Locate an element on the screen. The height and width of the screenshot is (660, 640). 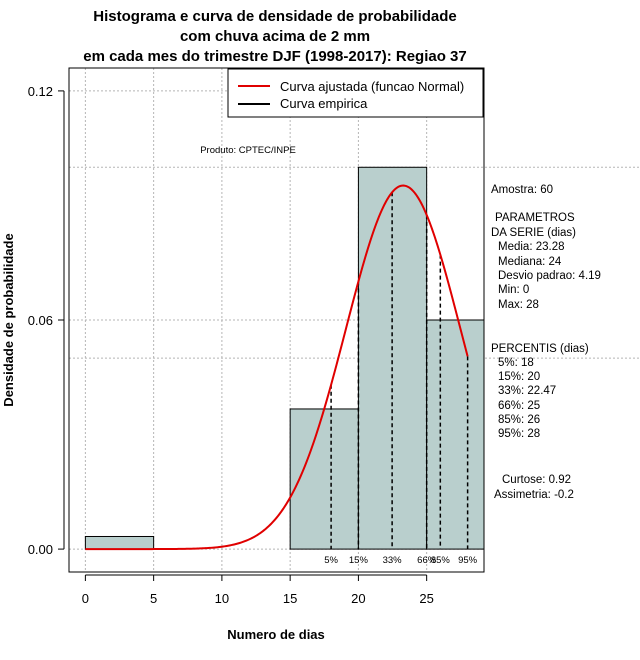
mediana-text: Mediana: 24 is located at coordinates (530, 262).